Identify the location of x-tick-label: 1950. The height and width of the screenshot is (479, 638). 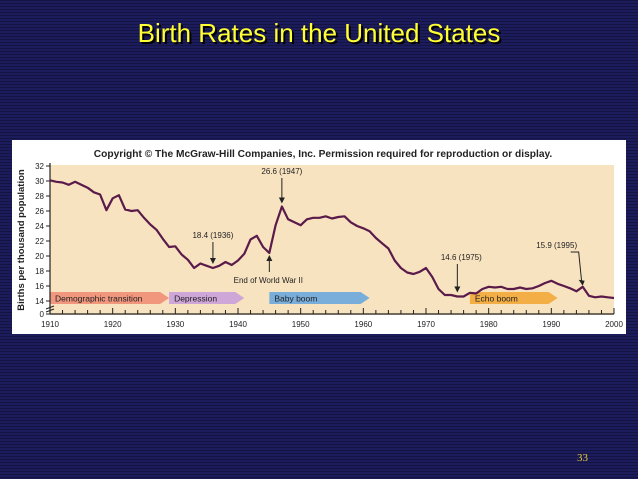
(301, 324).